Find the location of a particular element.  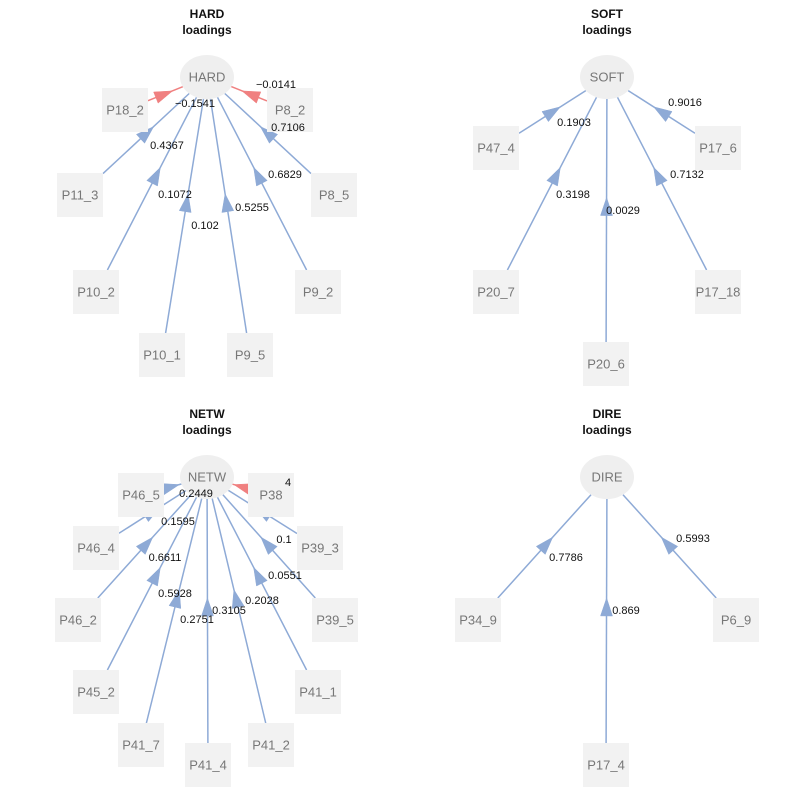

latent-label: NETW is located at coordinates (207, 477).